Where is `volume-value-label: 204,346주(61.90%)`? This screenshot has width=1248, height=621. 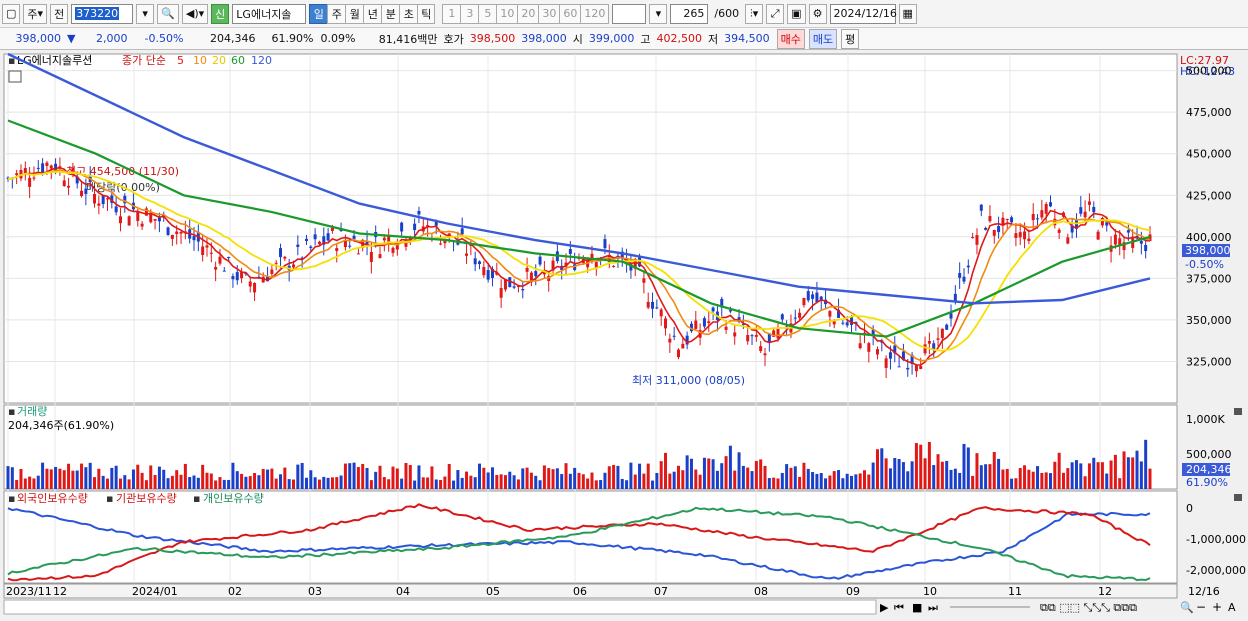 volume-value-label: 204,346주(61.90%) is located at coordinates (61, 425).